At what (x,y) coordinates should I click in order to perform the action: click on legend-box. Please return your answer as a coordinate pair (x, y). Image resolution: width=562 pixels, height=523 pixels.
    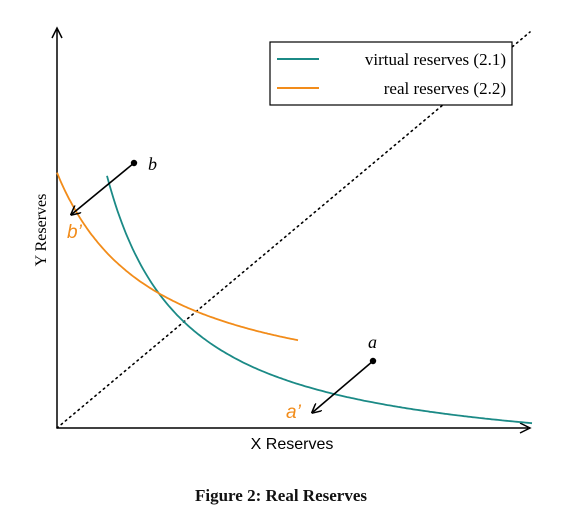
    Looking at the image, I should click on (391, 73).